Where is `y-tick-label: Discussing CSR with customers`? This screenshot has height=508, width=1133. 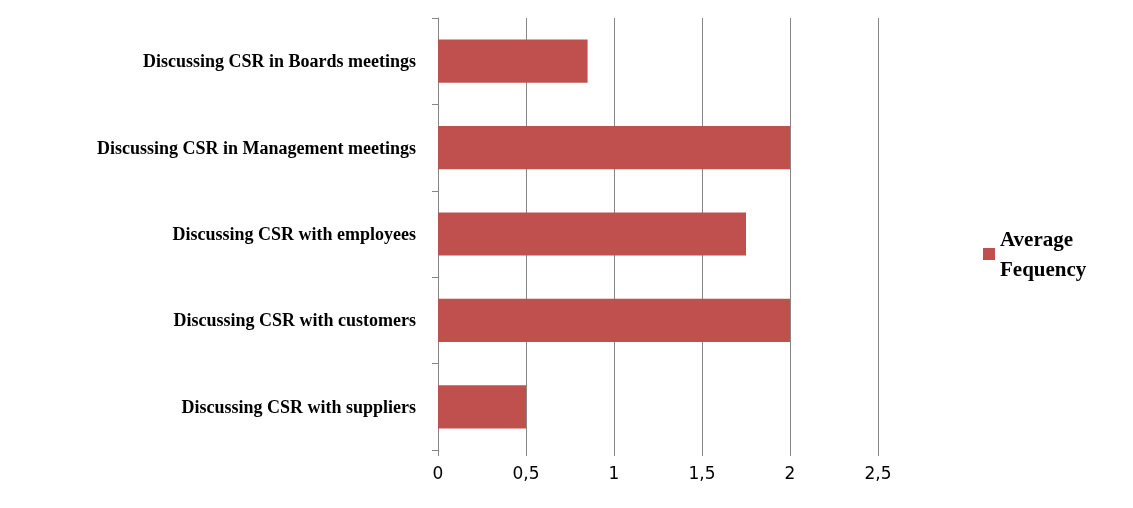
y-tick-label: Discussing CSR with customers is located at coordinates (294, 320).